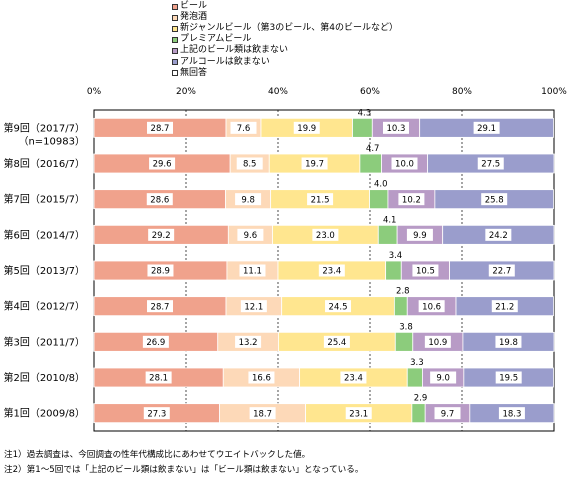 Image resolution: width=578 pixels, height=479 pixels. Describe the element at coordinates (406, 327) in the screenshot. I see `data-label: 3.8` at that location.